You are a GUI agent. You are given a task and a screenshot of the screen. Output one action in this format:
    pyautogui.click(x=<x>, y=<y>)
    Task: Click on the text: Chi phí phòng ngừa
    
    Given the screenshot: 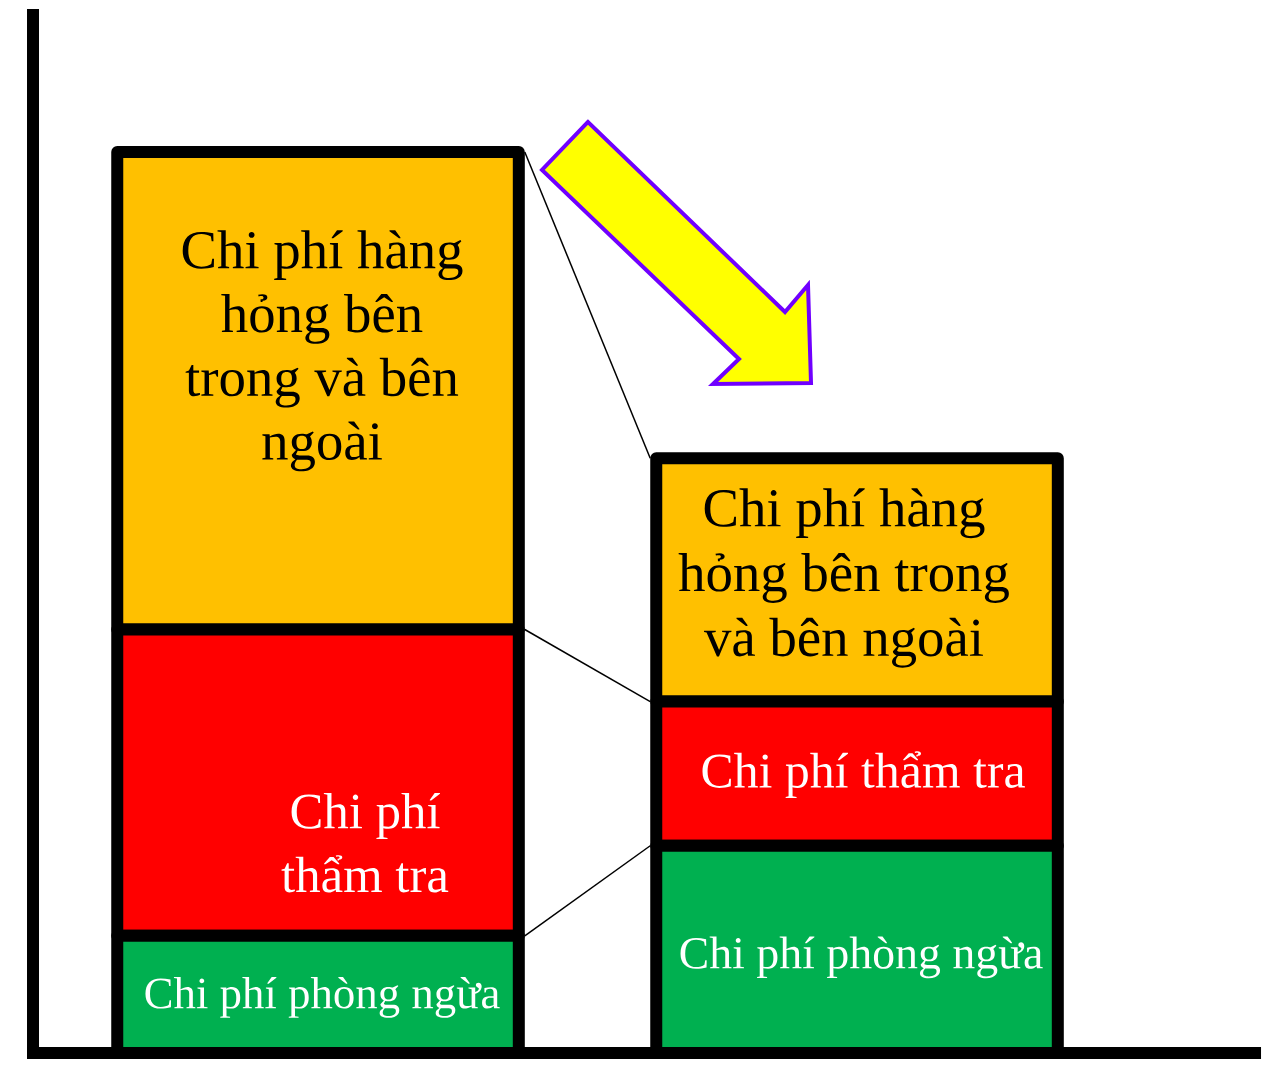 What is the action you would take?
    pyautogui.click(x=322, y=997)
    